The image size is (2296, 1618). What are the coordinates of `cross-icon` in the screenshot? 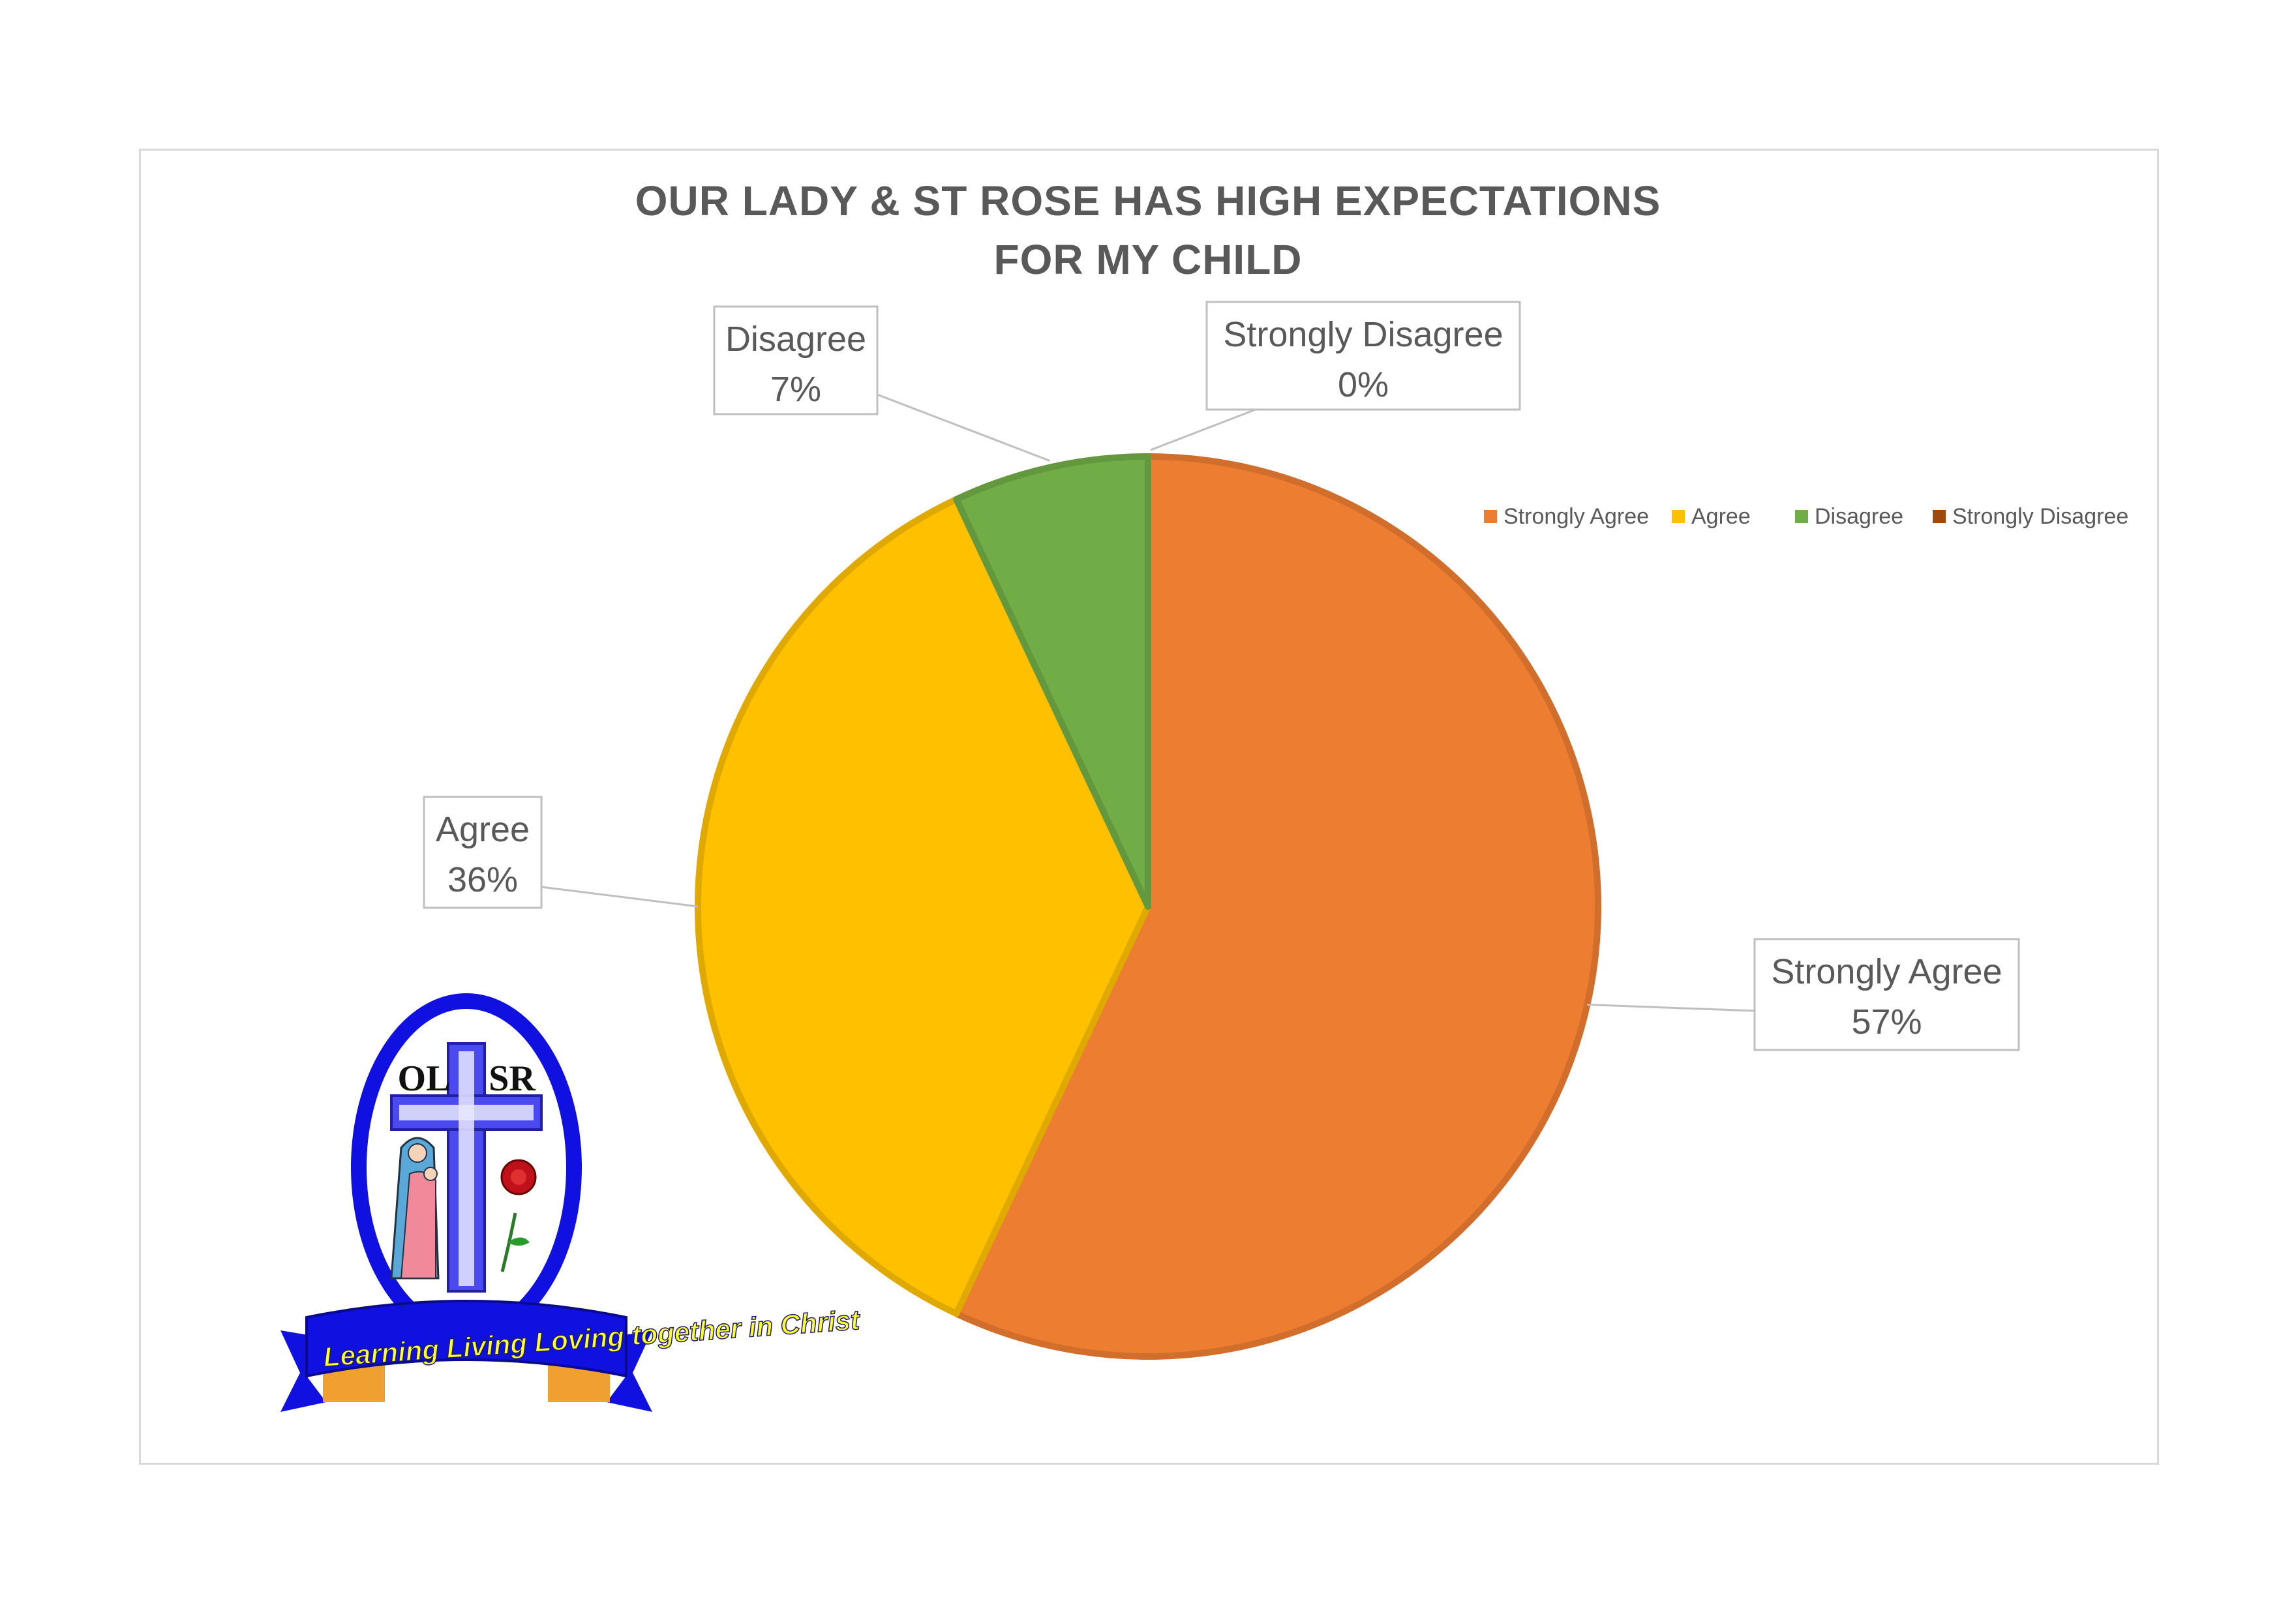 It's located at (466, 1167).